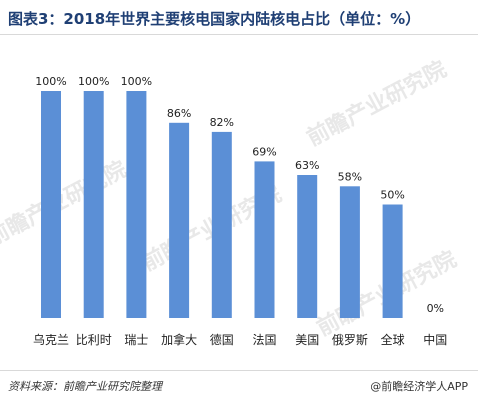 The height and width of the screenshot is (405, 478). Describe the element at coordinates (240, 339) in the screenshot. I see `category-labels-group: 乌克兰 比利时 瑞士 加拿大 德国 法国 美国 俄罗斯 全球 中国` at that location.